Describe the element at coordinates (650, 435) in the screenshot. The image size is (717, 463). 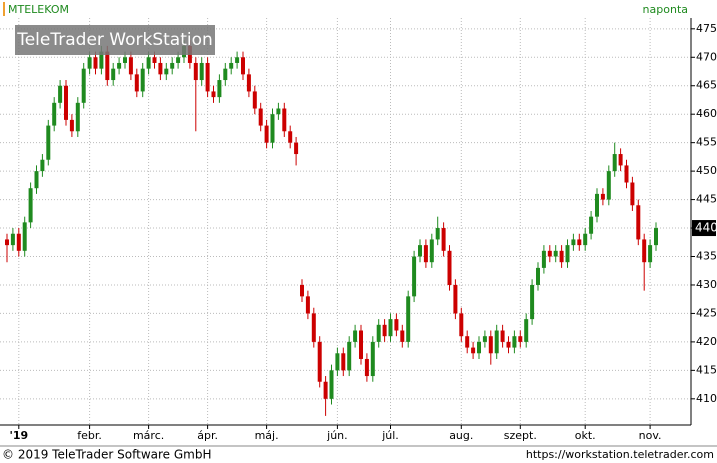
I see `x-tick-label: nov.` at that location.